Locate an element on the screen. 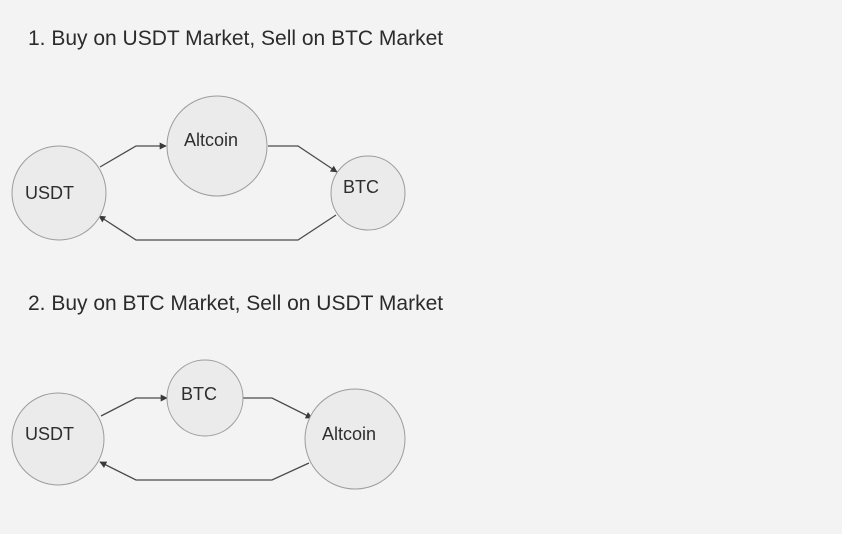 This screenshot has height=534, width=842. diagram-1: USDT Altcoin BTC is located at coordinates (208, 168).